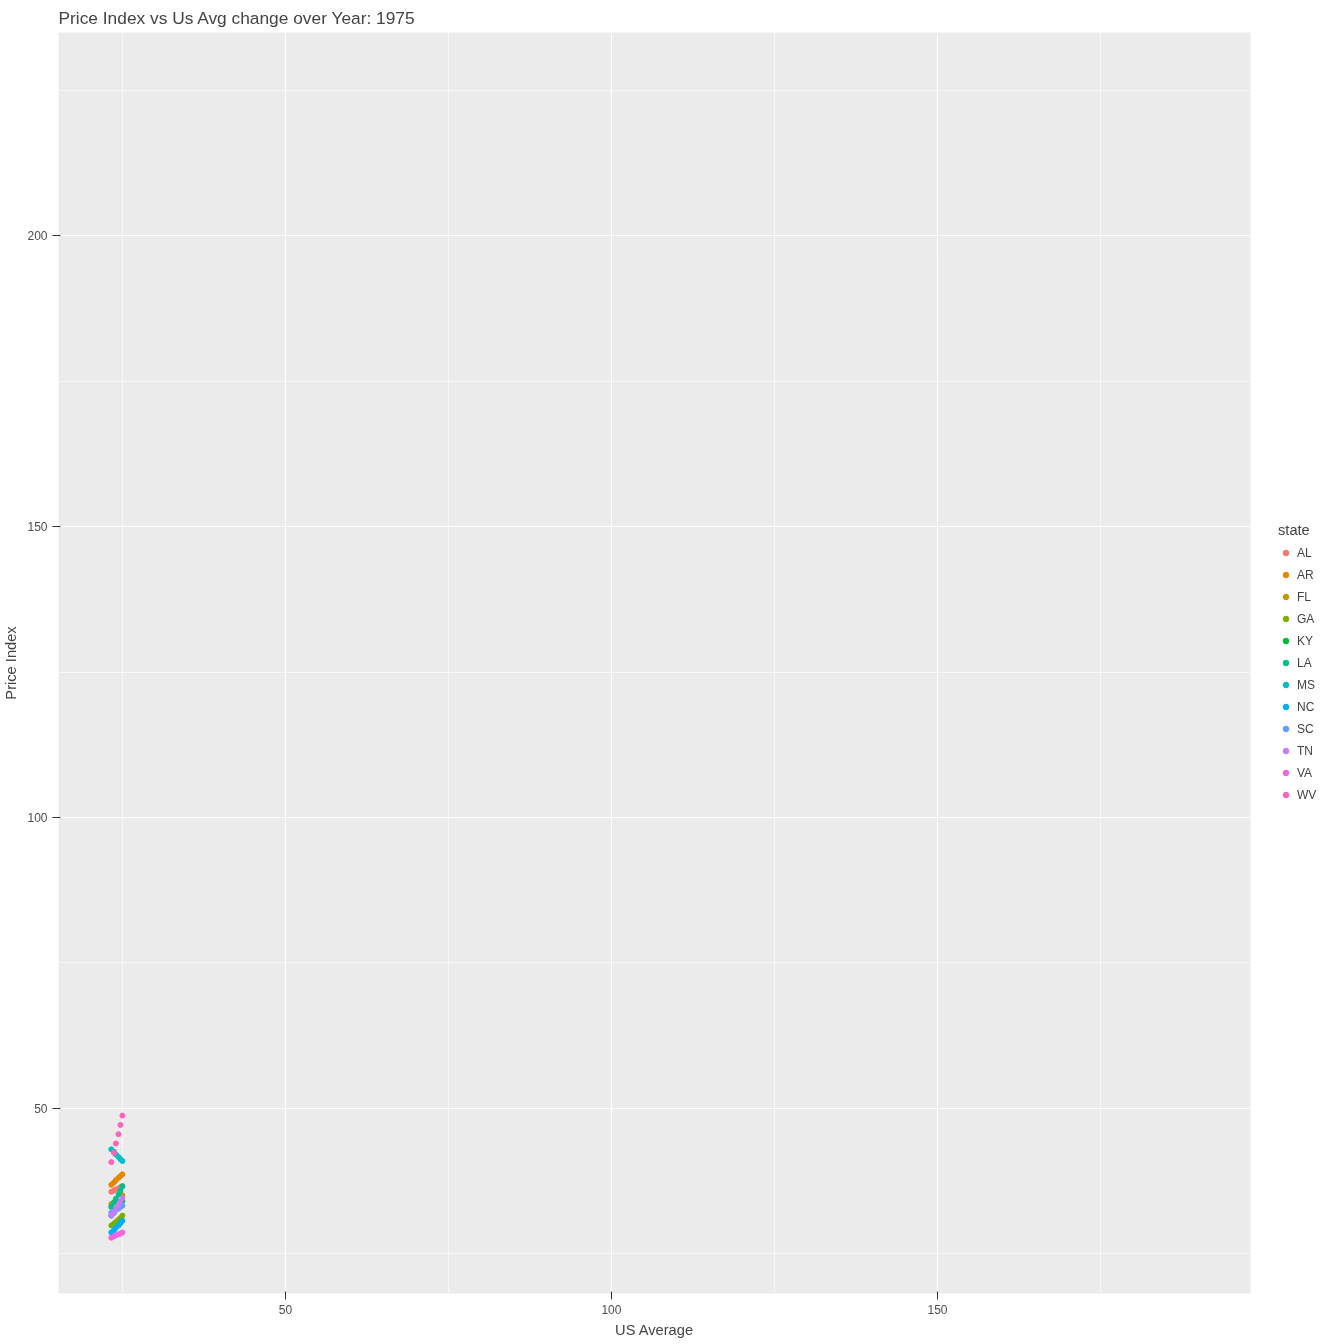 This screenshot has width=1344, height=1344. What do you see at coordinates (11, 662) in the screenshot?
I see `y-axis-title: Price Index` at bounding box center [11, 662].